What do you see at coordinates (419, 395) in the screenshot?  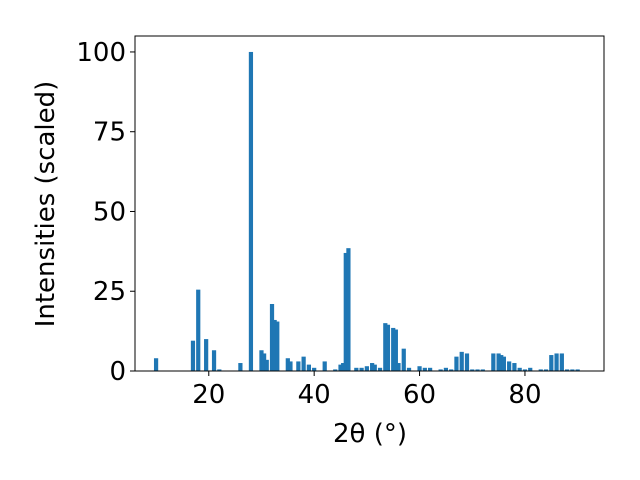 I see `x-tick-label: 60` at bounding box center [419, 395].